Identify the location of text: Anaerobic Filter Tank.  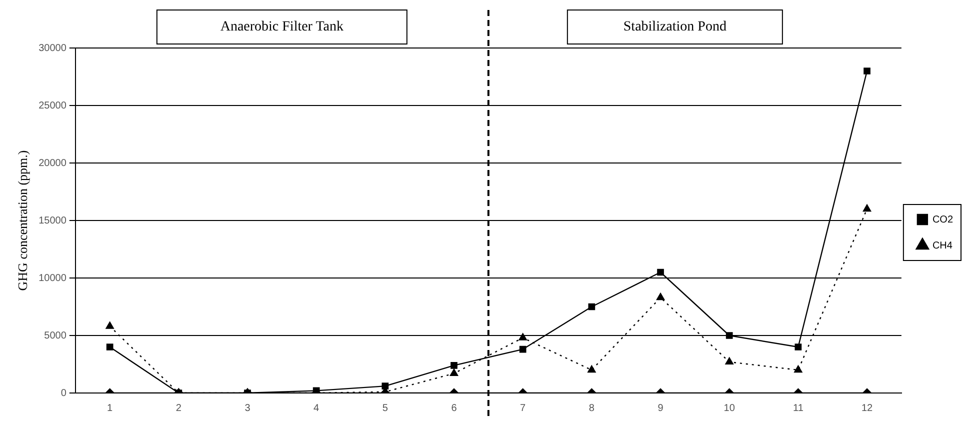
(282, 27).